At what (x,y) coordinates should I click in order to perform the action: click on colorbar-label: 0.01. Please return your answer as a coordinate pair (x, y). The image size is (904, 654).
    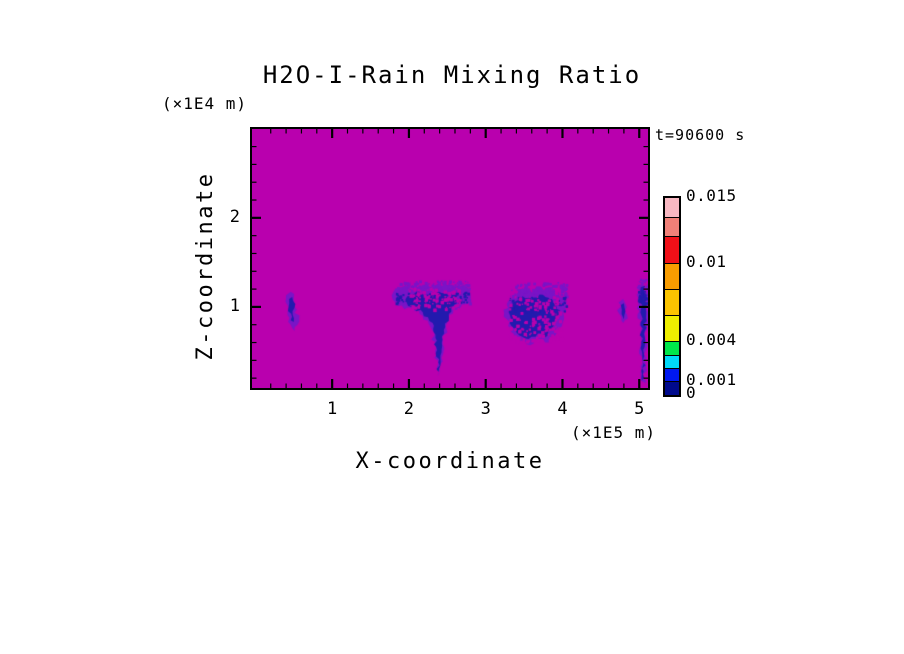
    Looking at the image, I should click on (706, 261).